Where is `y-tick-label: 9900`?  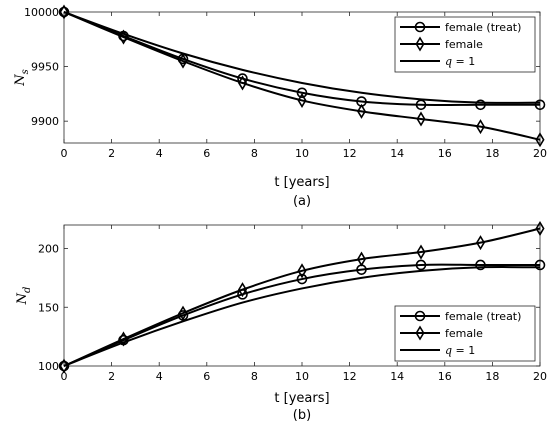 y-tick-label: 9900 is located at coordinates (45, 121).